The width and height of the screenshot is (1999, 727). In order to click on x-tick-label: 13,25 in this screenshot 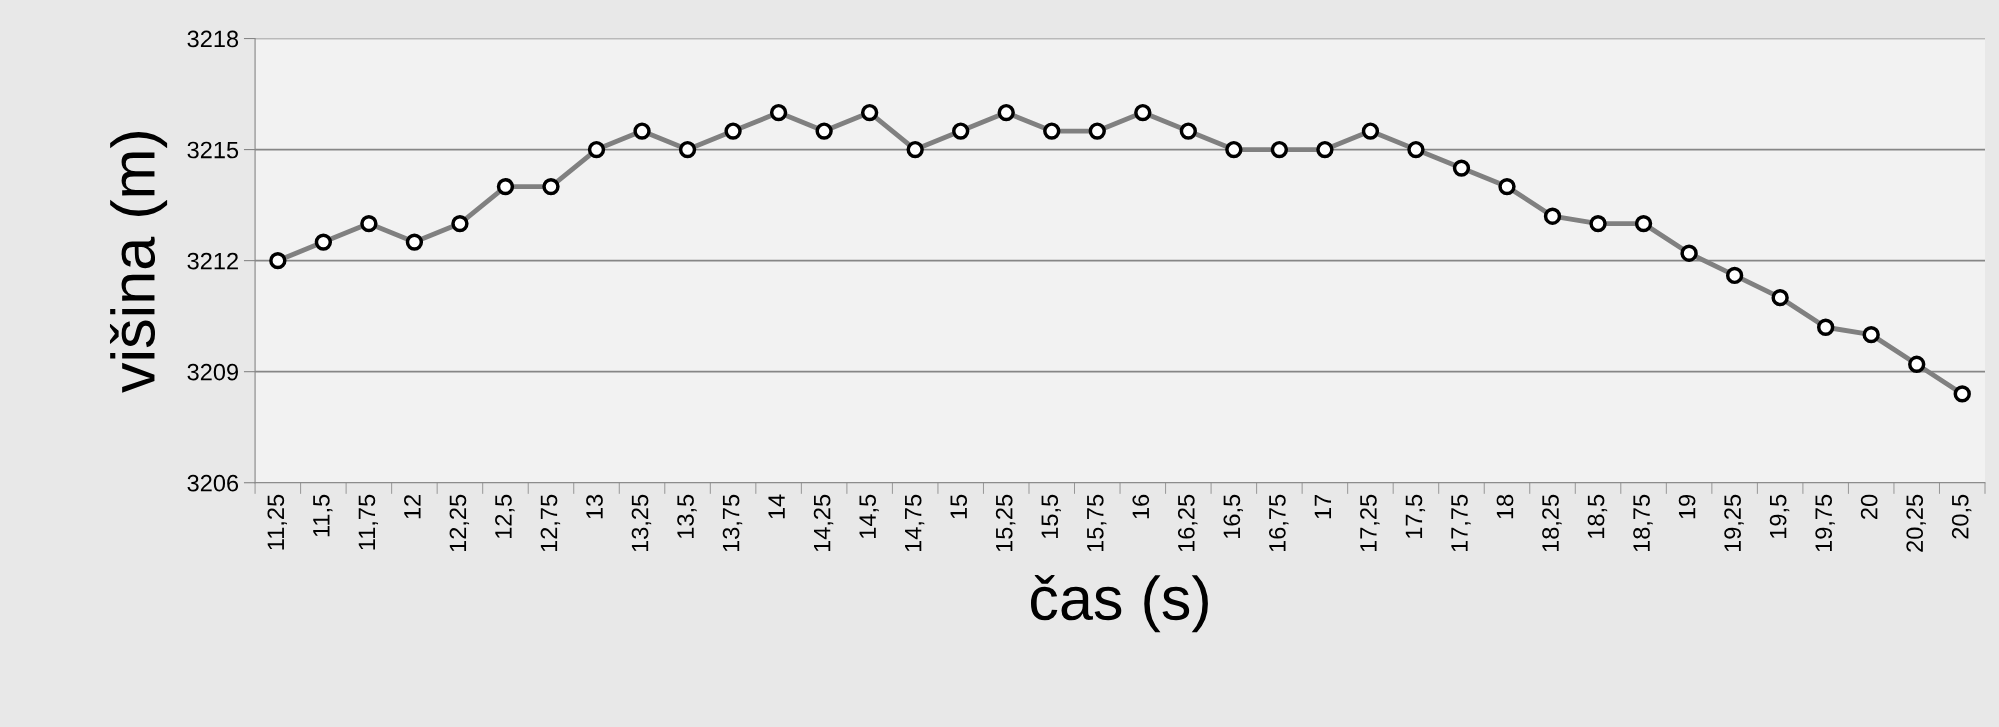, I will do `click(641, 523)`.